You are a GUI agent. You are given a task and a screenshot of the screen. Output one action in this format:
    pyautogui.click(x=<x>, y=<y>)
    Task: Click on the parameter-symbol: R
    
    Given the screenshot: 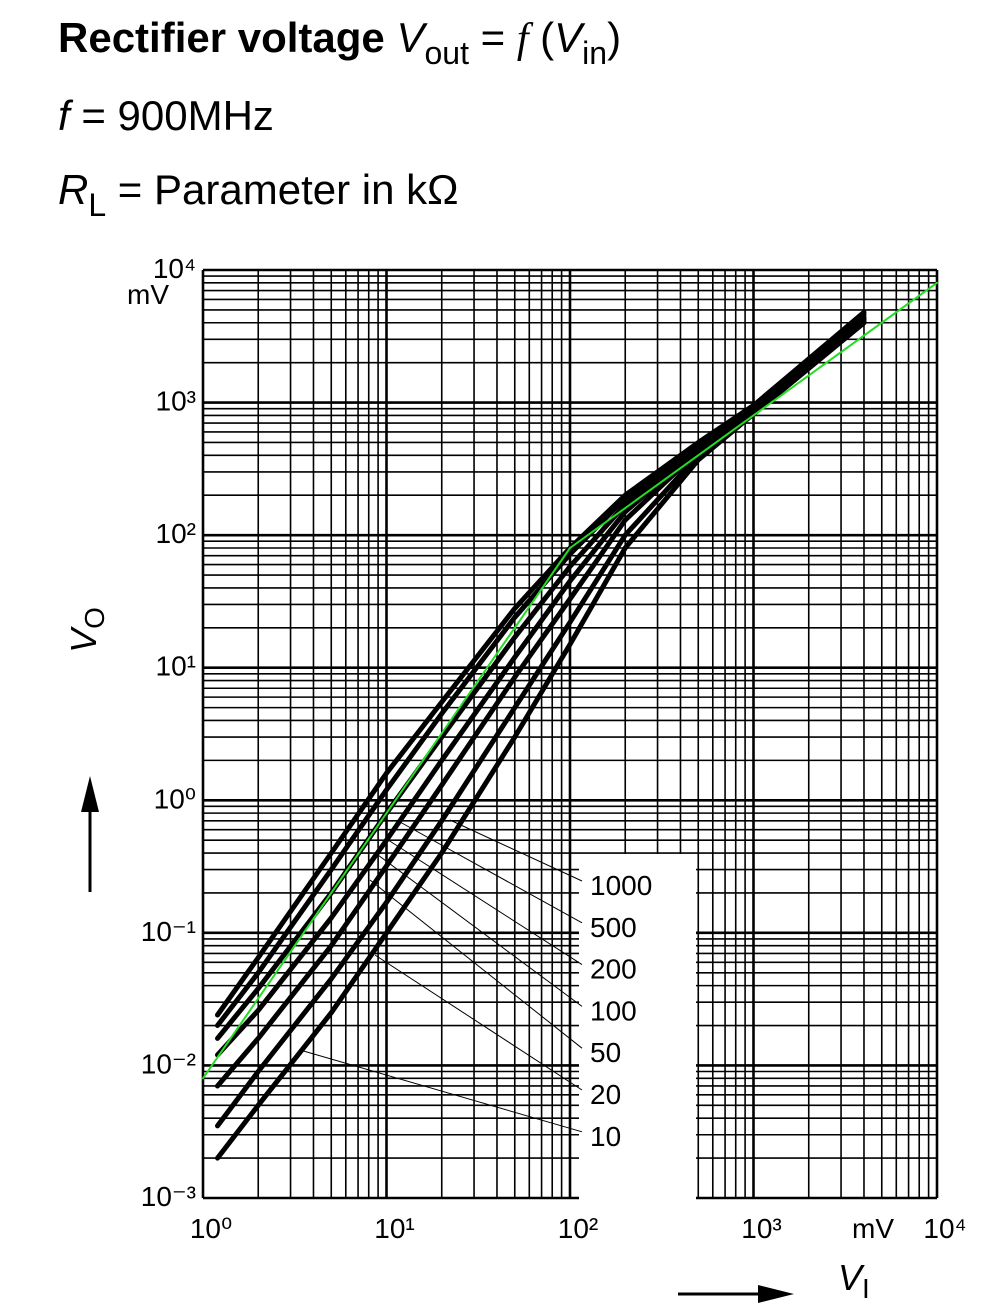 What is the action you would take?
    pyautogui.click(x=73, y=189)
    